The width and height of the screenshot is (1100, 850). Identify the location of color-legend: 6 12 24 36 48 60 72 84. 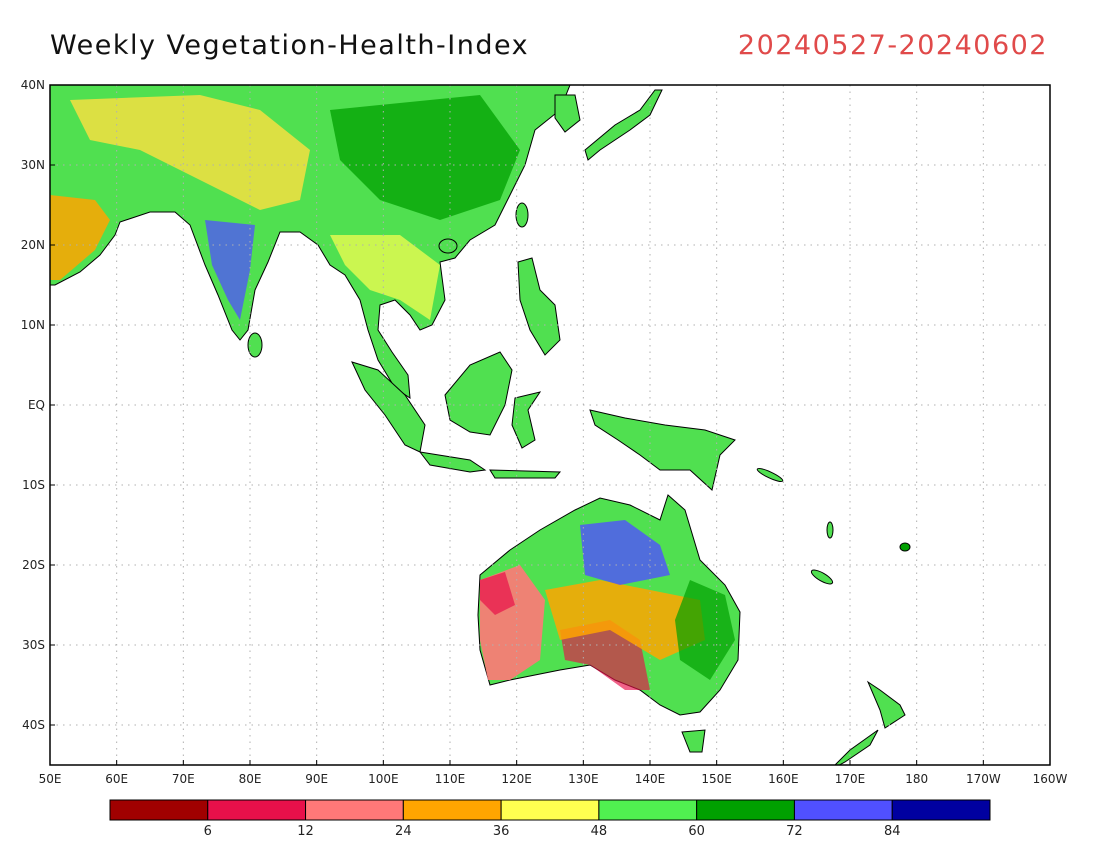
(550, 819).